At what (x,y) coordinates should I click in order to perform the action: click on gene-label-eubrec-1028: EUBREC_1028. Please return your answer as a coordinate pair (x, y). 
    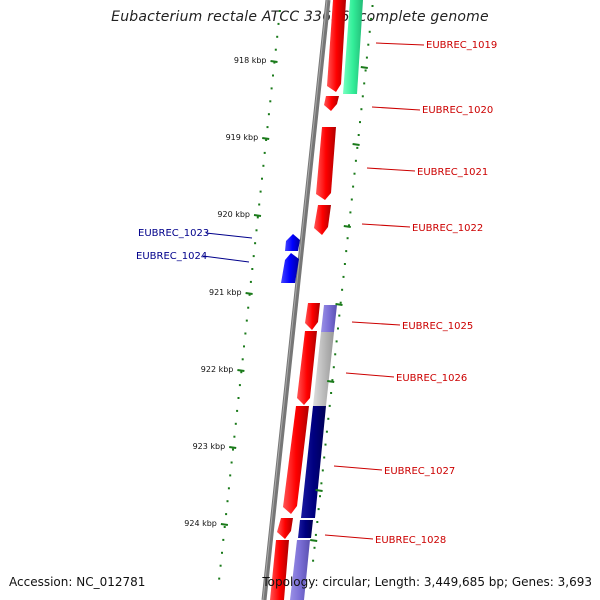
    Looking at the image, I should click on (410, 540).